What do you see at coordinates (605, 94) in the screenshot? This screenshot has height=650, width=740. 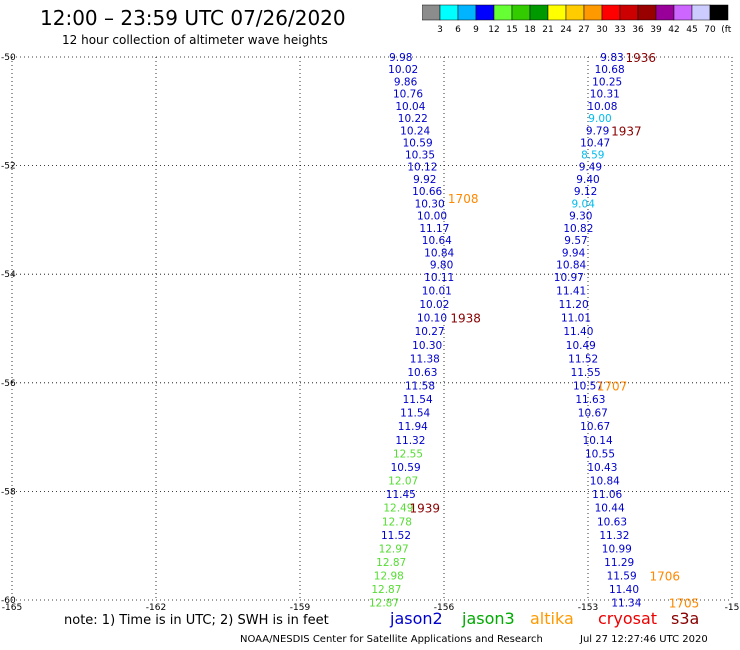 I see `swh-point-jason2: 10.31` at bounding box center [605, 94].